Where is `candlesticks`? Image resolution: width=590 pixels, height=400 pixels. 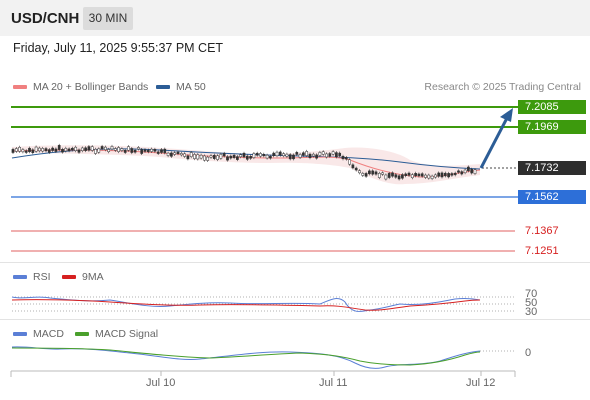 candlesticks is located at coordinates (244, 162).